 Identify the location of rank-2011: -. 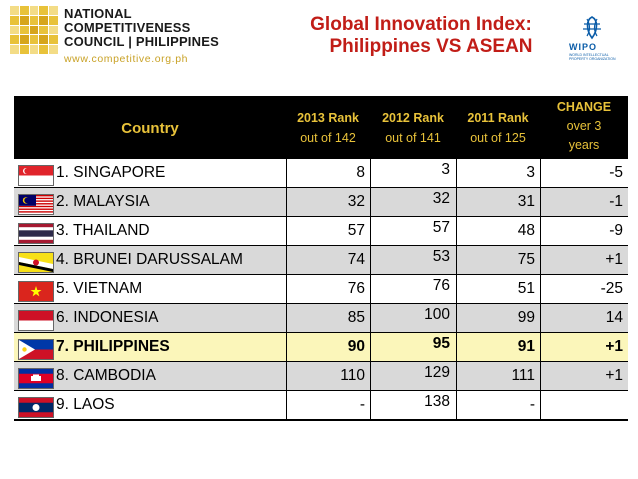
(498, 405).